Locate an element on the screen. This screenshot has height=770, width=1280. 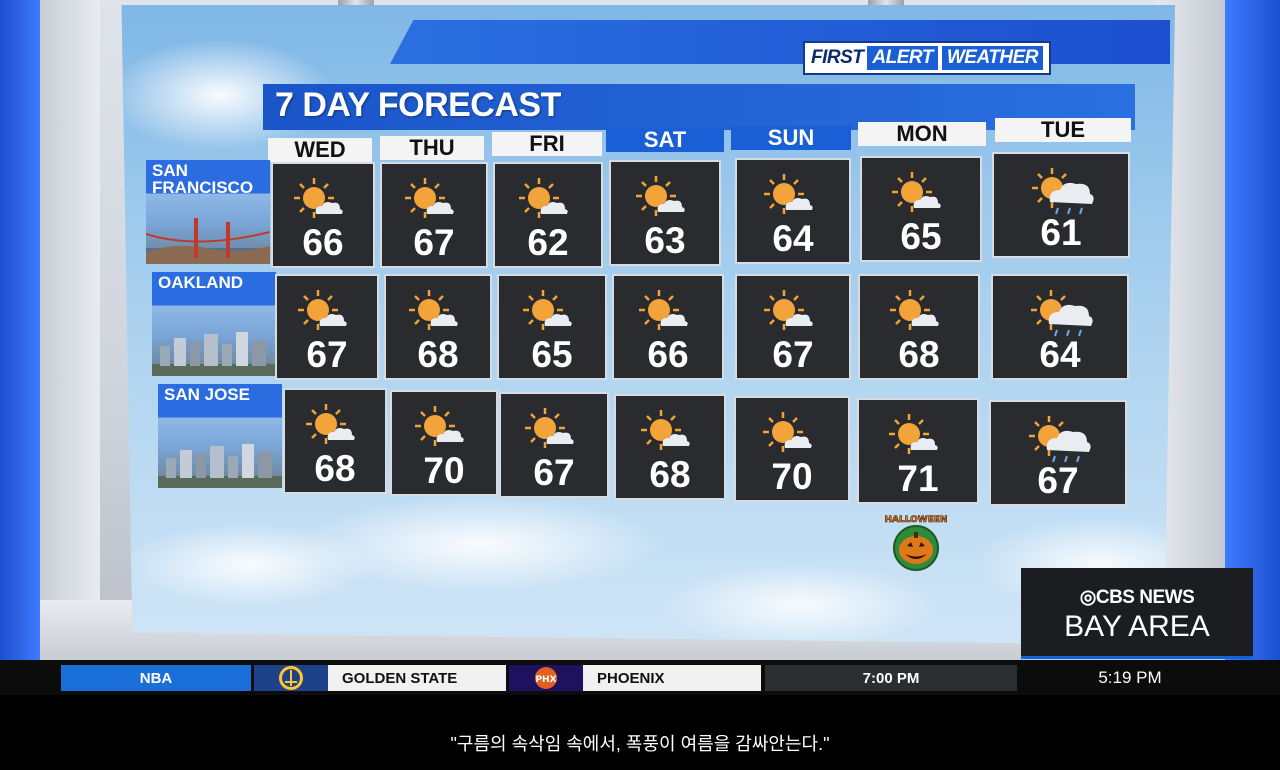
header-band is located at coordinates (780, 42).